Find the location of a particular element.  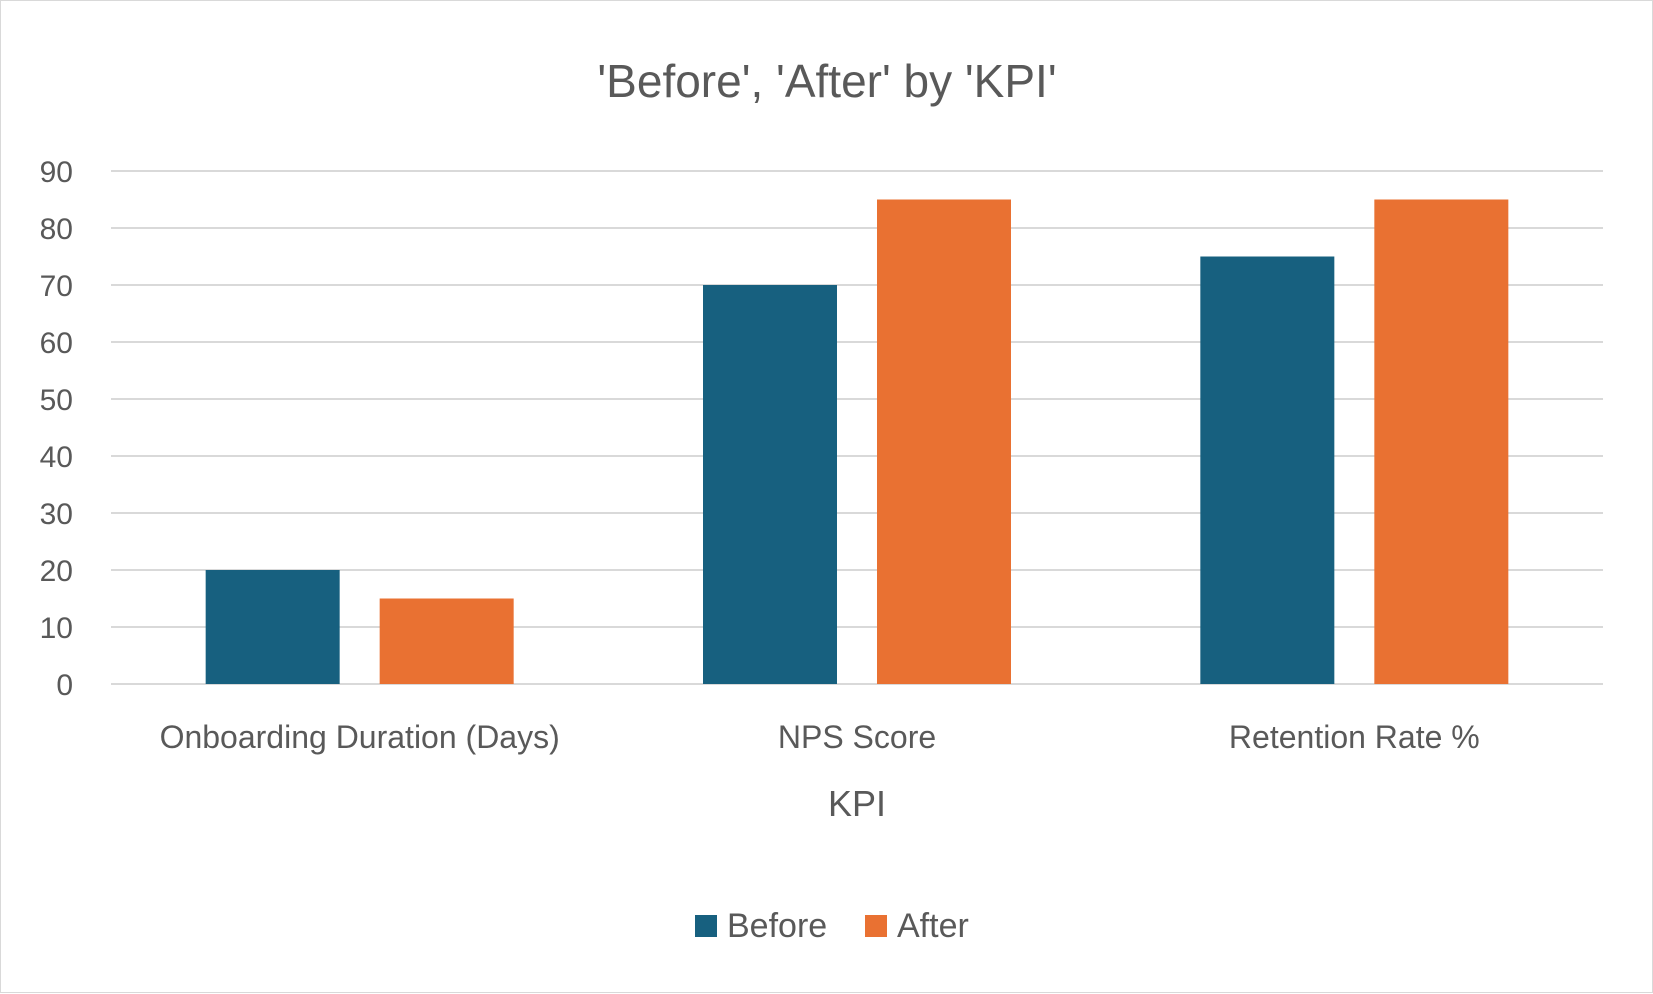

y-tick-label: 40 is located at coordinates (56, 457).